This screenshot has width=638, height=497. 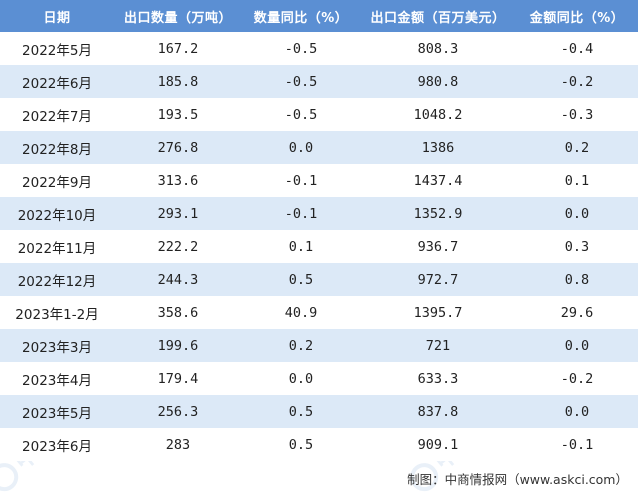 What do you see at coordinates (438, 279) in the screenshot?
I see `cell-amount: 972.7` at bounding box center [438, 279].